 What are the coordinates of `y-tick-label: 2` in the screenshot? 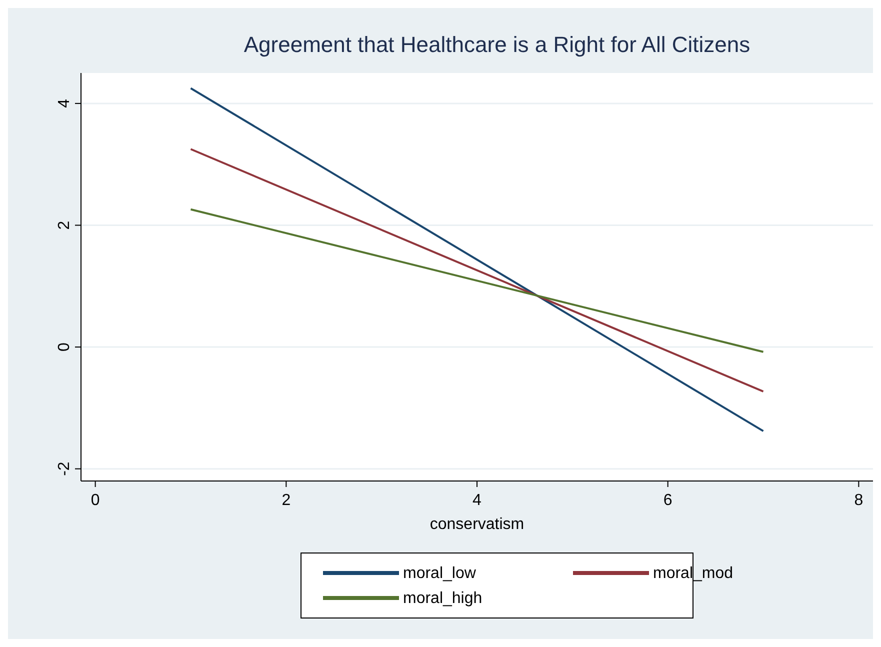 It's located at (64, 225).